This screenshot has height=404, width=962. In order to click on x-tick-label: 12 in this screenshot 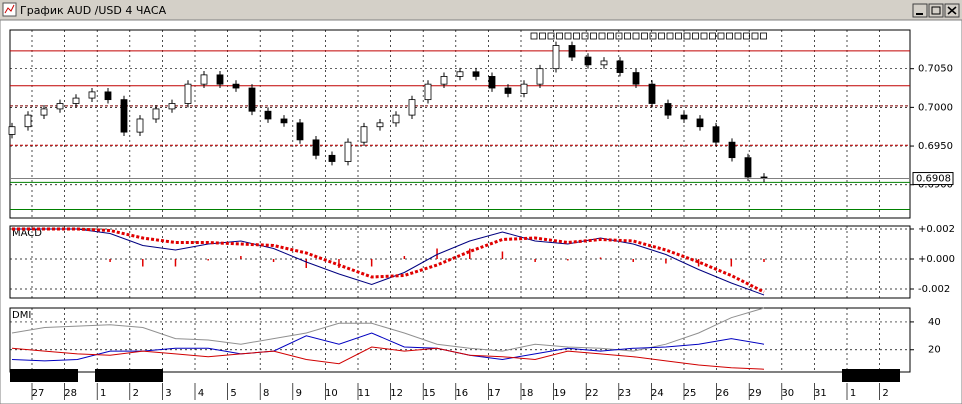, I will do `click(396, 393)`.